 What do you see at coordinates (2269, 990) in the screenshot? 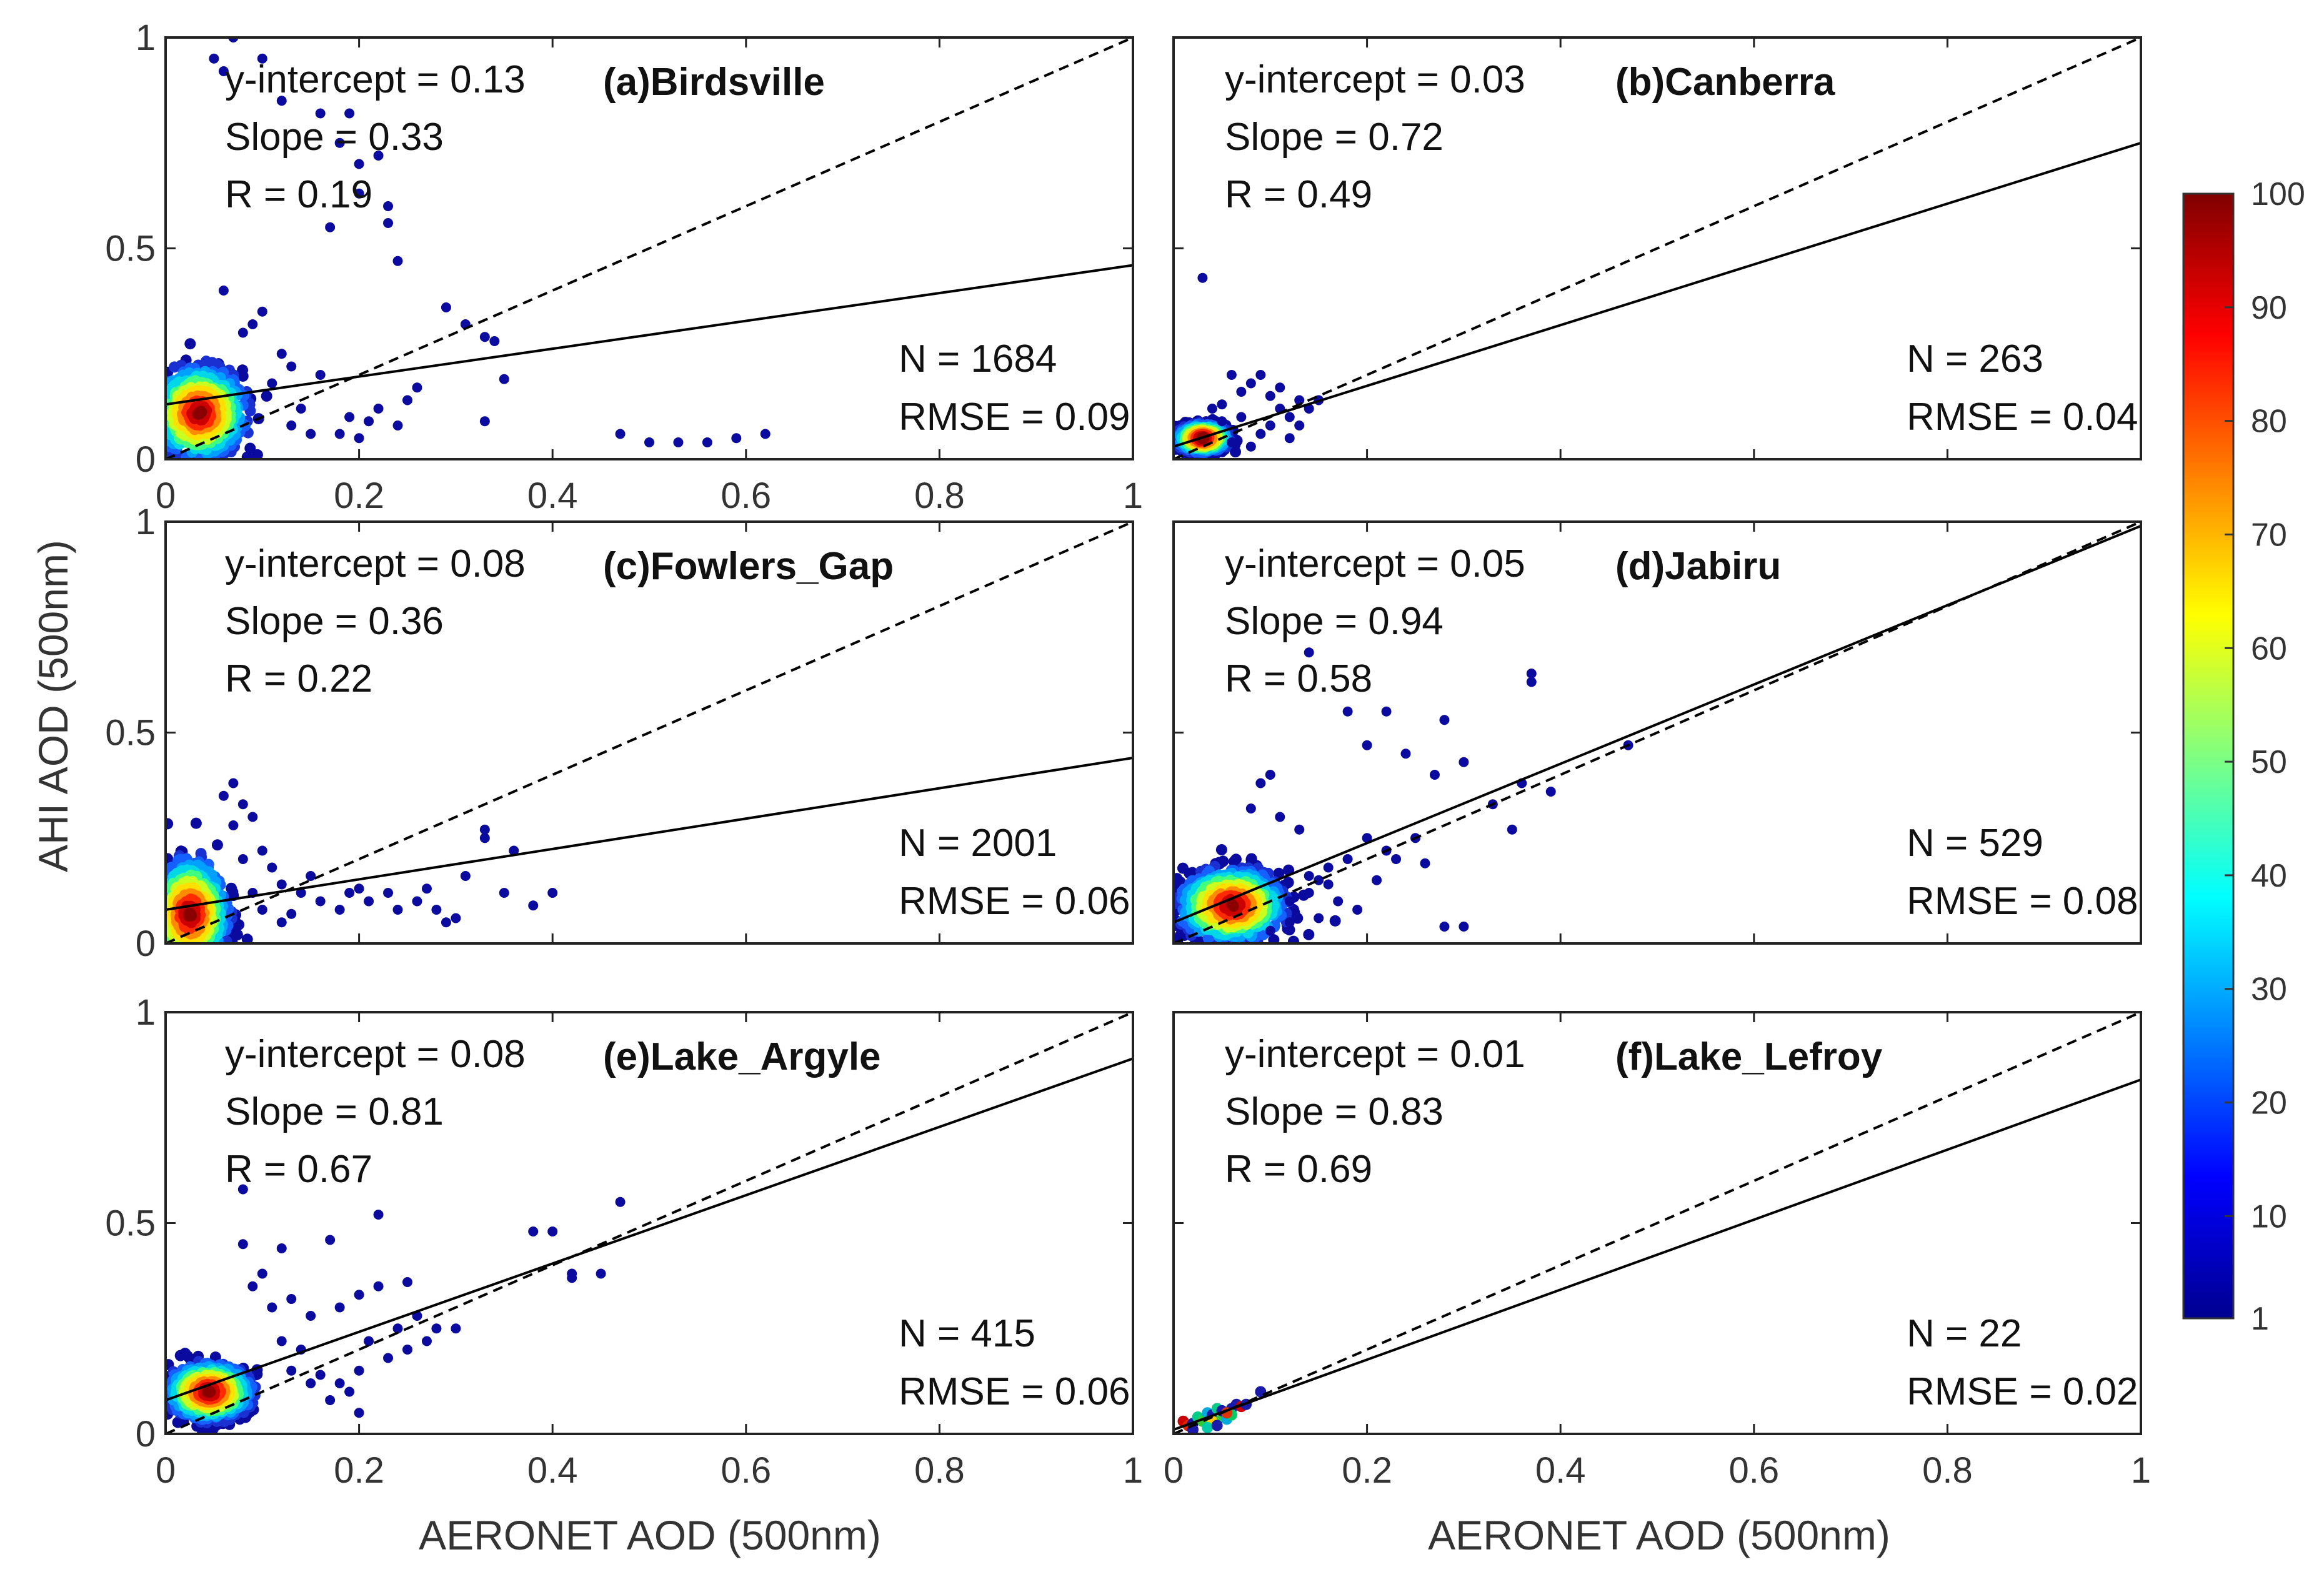
I see `colorbar-tick-label: 30` at bounding box center [2269, 990].